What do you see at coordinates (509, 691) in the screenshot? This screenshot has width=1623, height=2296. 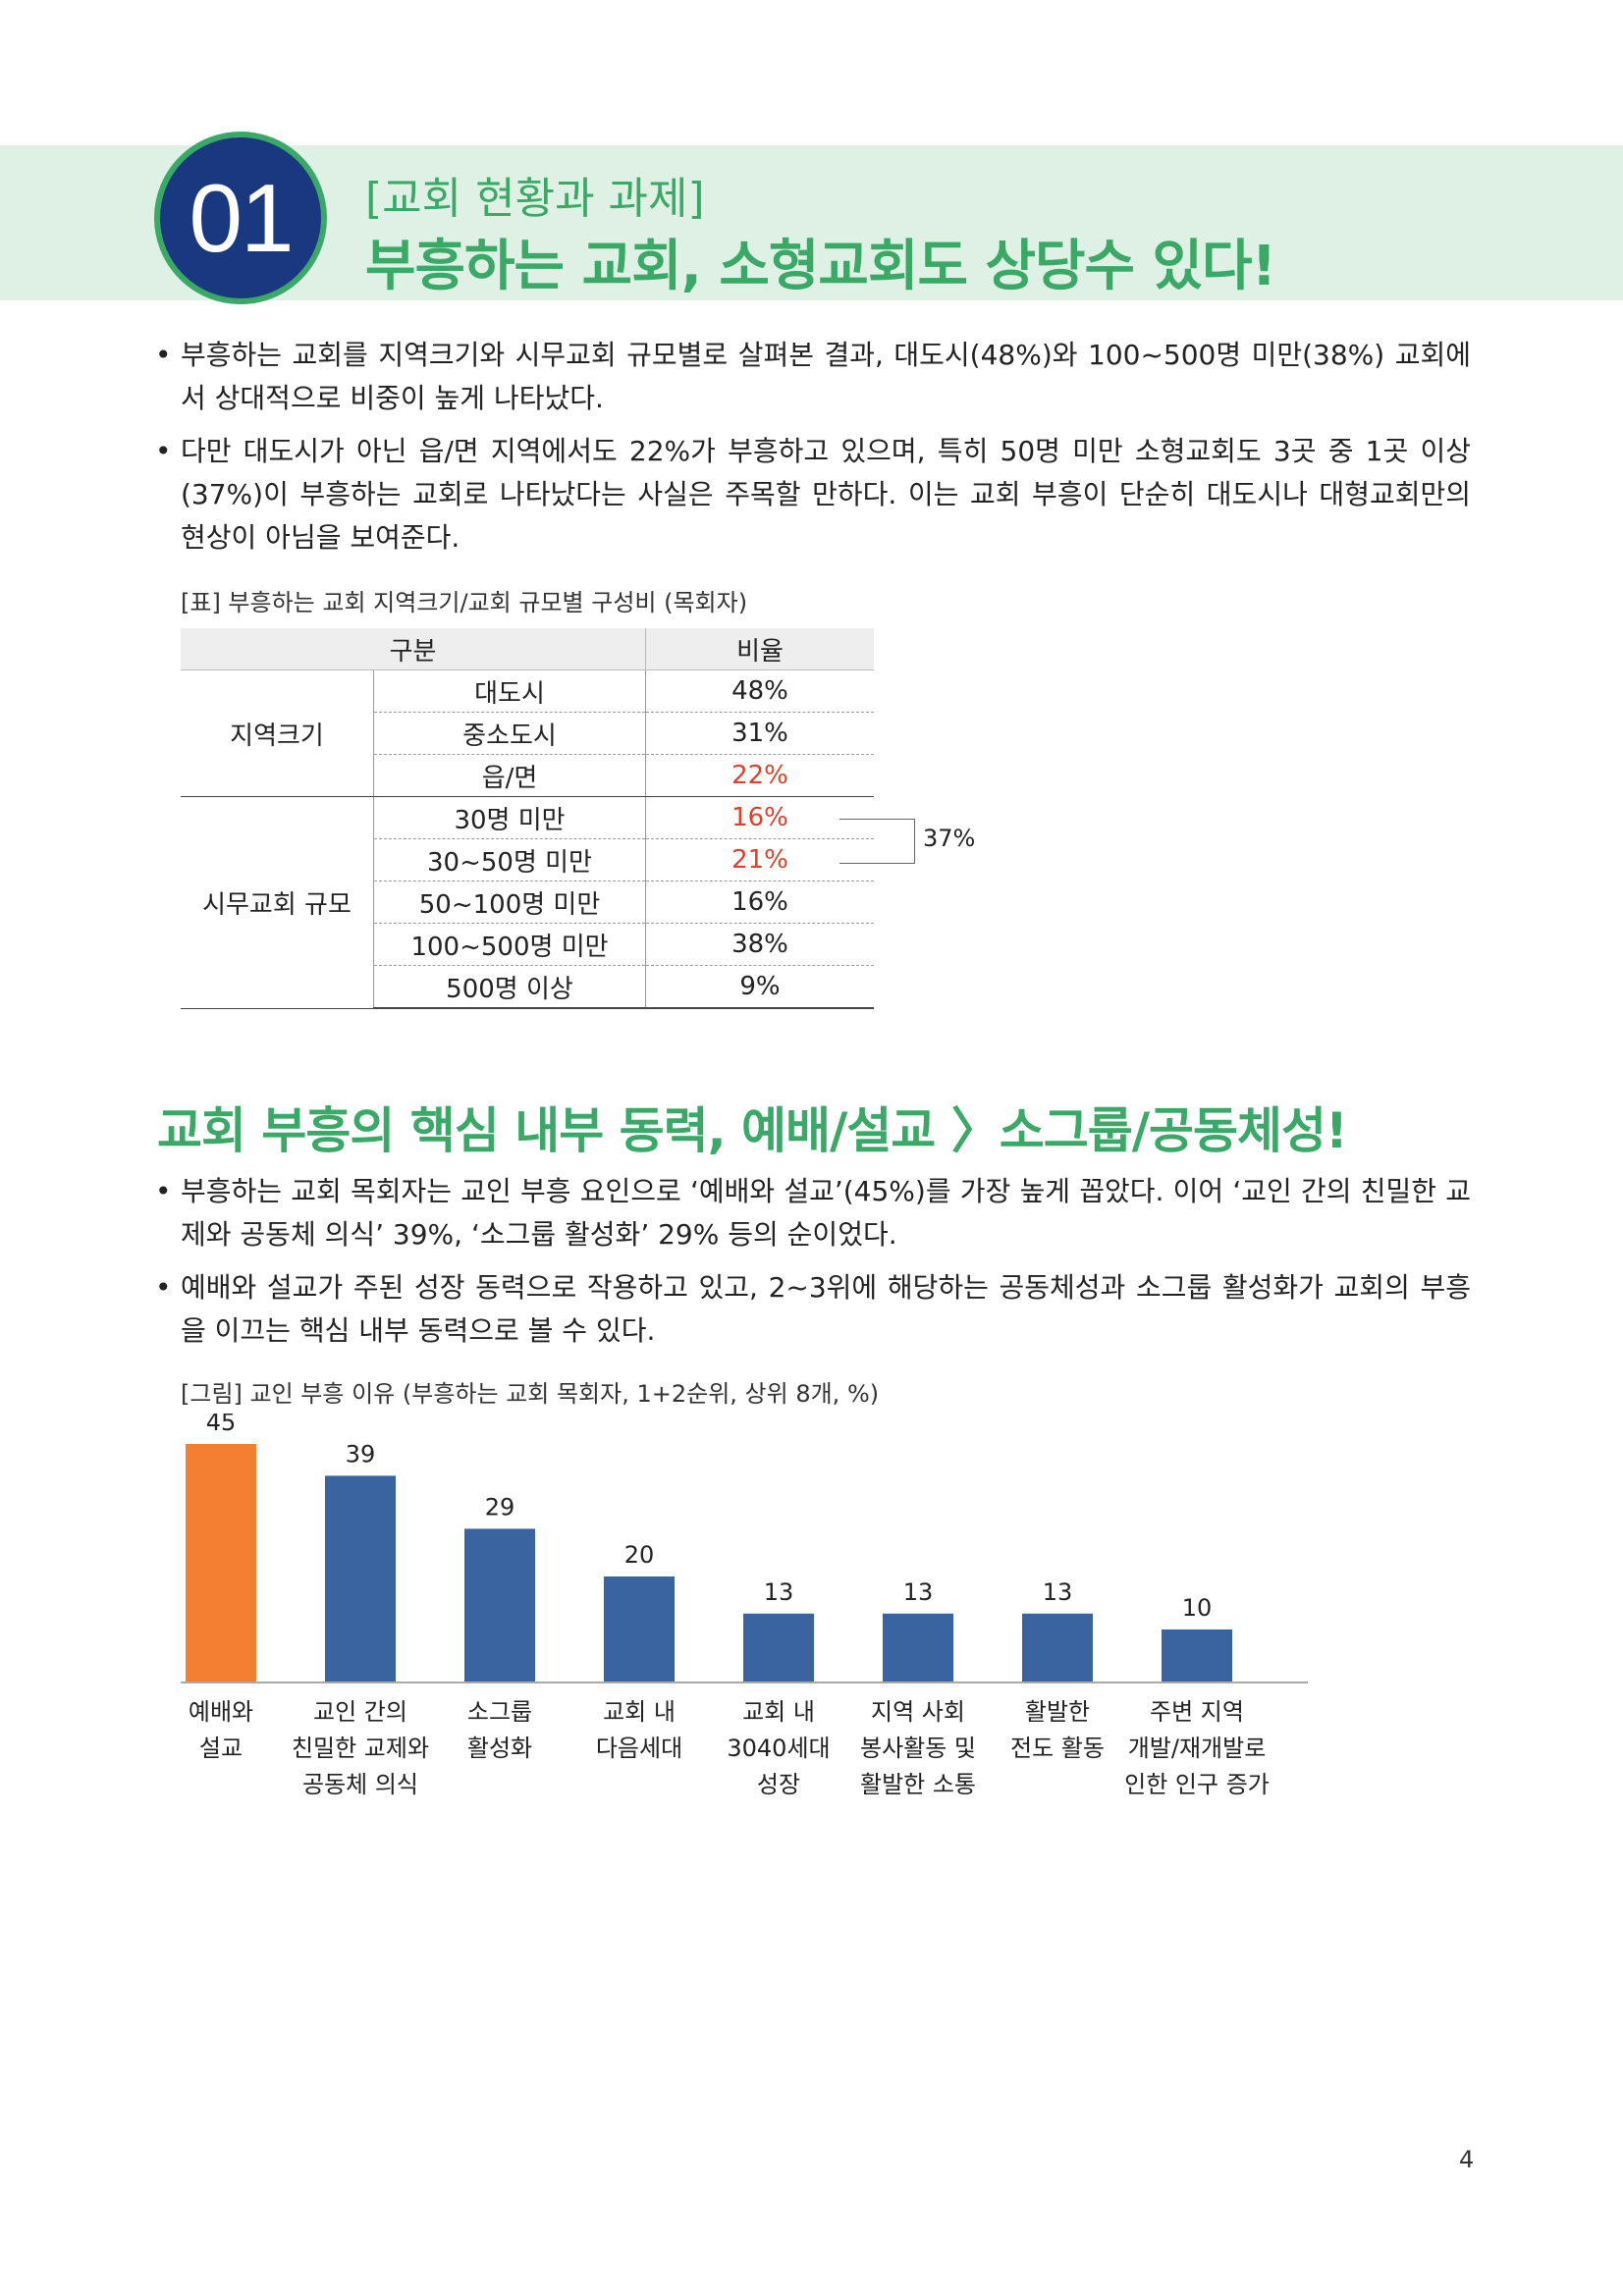 I see `row-label: 대도시` at bounding box center [509, 691].